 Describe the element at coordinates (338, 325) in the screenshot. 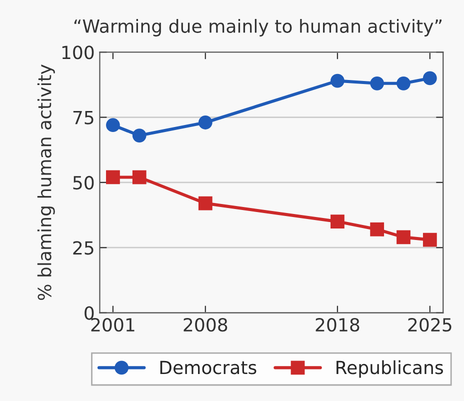

I see `x-tick-label: 2018` at that location.